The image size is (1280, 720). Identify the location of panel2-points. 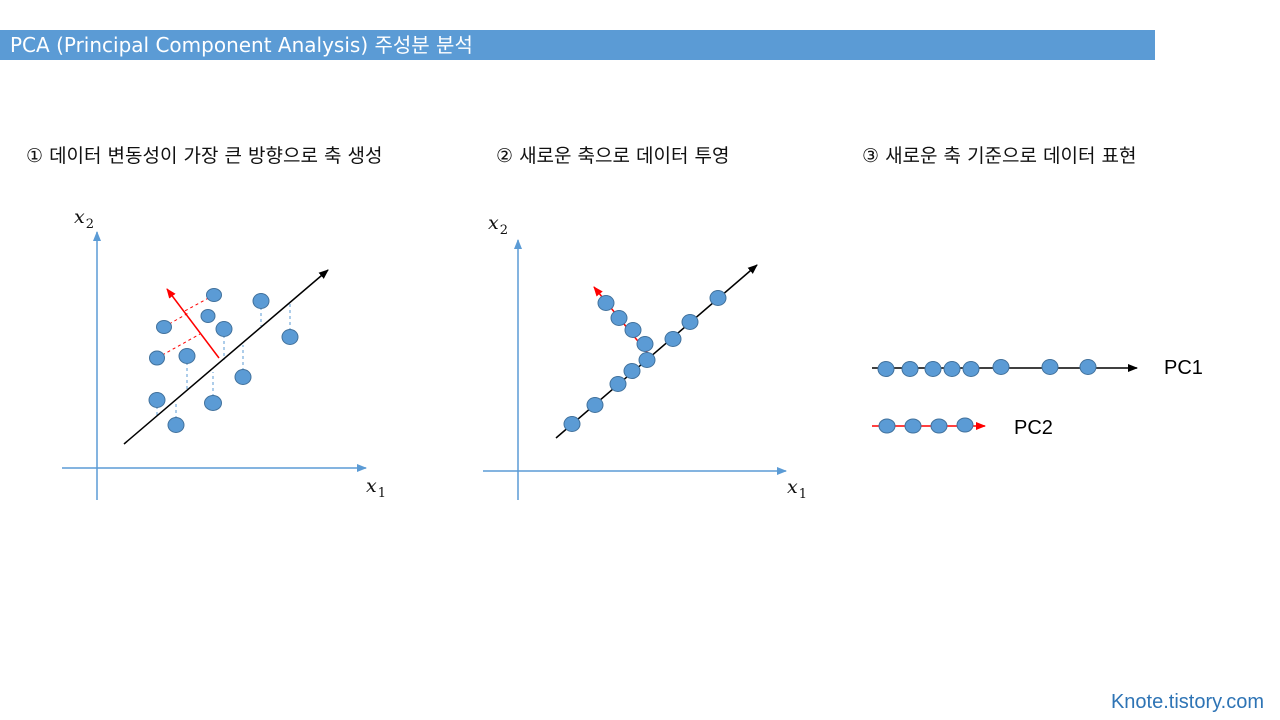
(645, 361).